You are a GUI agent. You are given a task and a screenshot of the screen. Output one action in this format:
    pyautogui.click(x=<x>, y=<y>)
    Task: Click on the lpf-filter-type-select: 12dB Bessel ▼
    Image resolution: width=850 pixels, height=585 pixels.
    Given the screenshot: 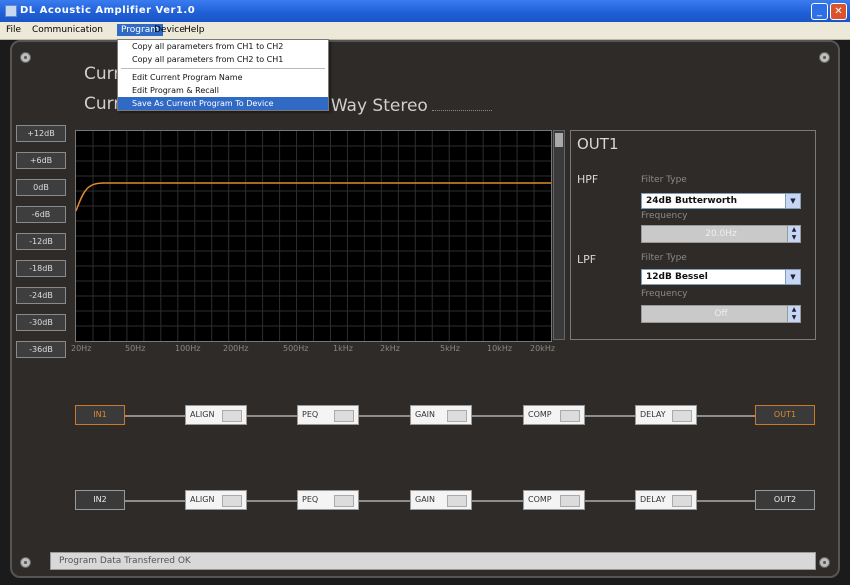 What is the action you would take?
    pyautogui.click(x=721, y=277)
    